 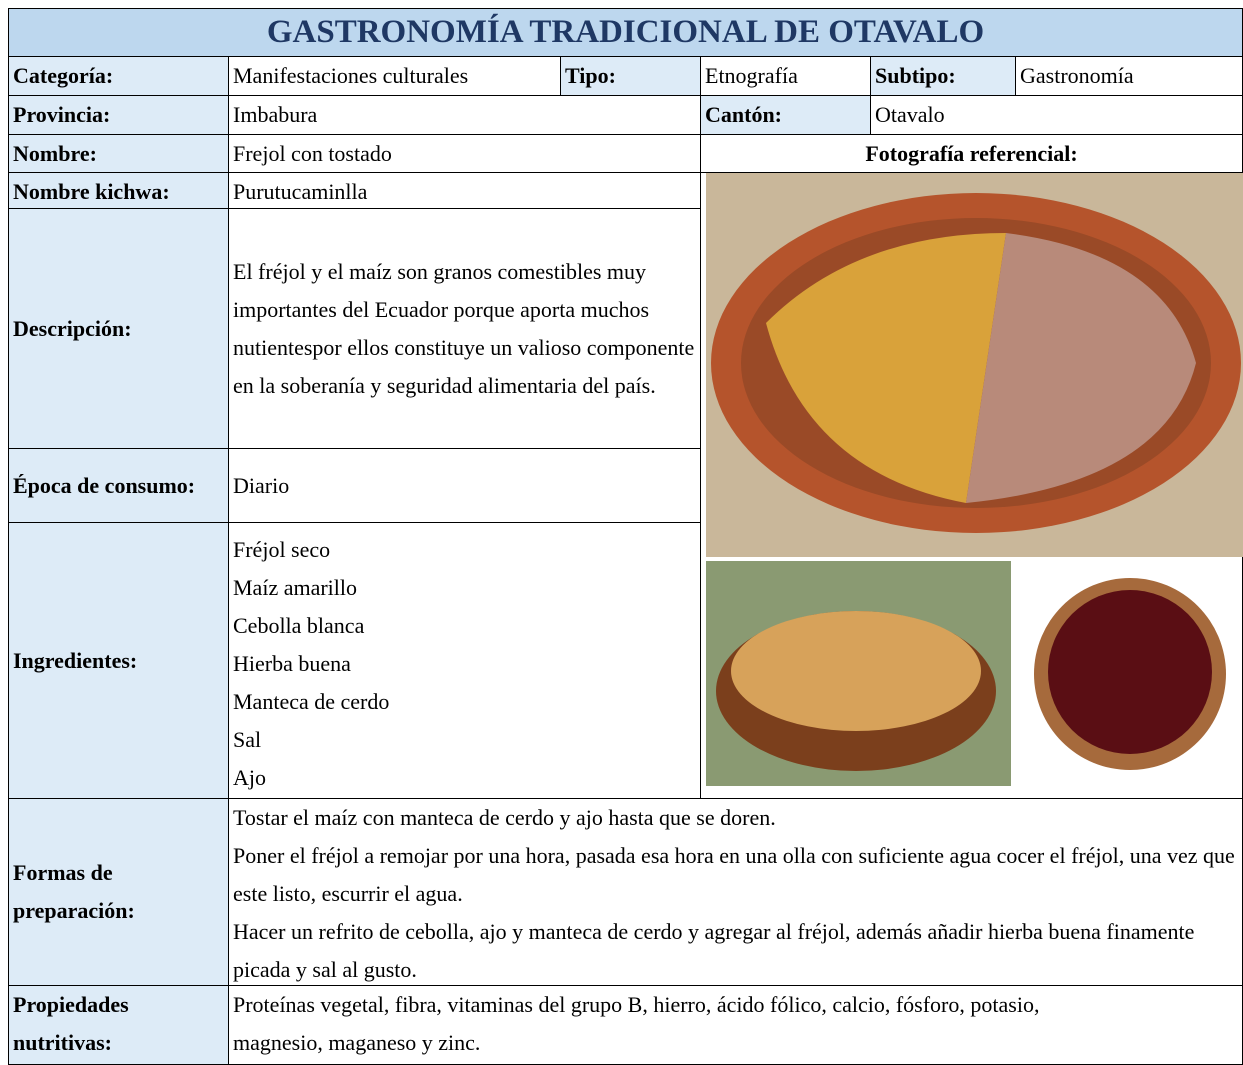 What do you see at coordinates (785, 76) in the screenshot?
I see `value: Etnografía` at bounding box center [785, 76].